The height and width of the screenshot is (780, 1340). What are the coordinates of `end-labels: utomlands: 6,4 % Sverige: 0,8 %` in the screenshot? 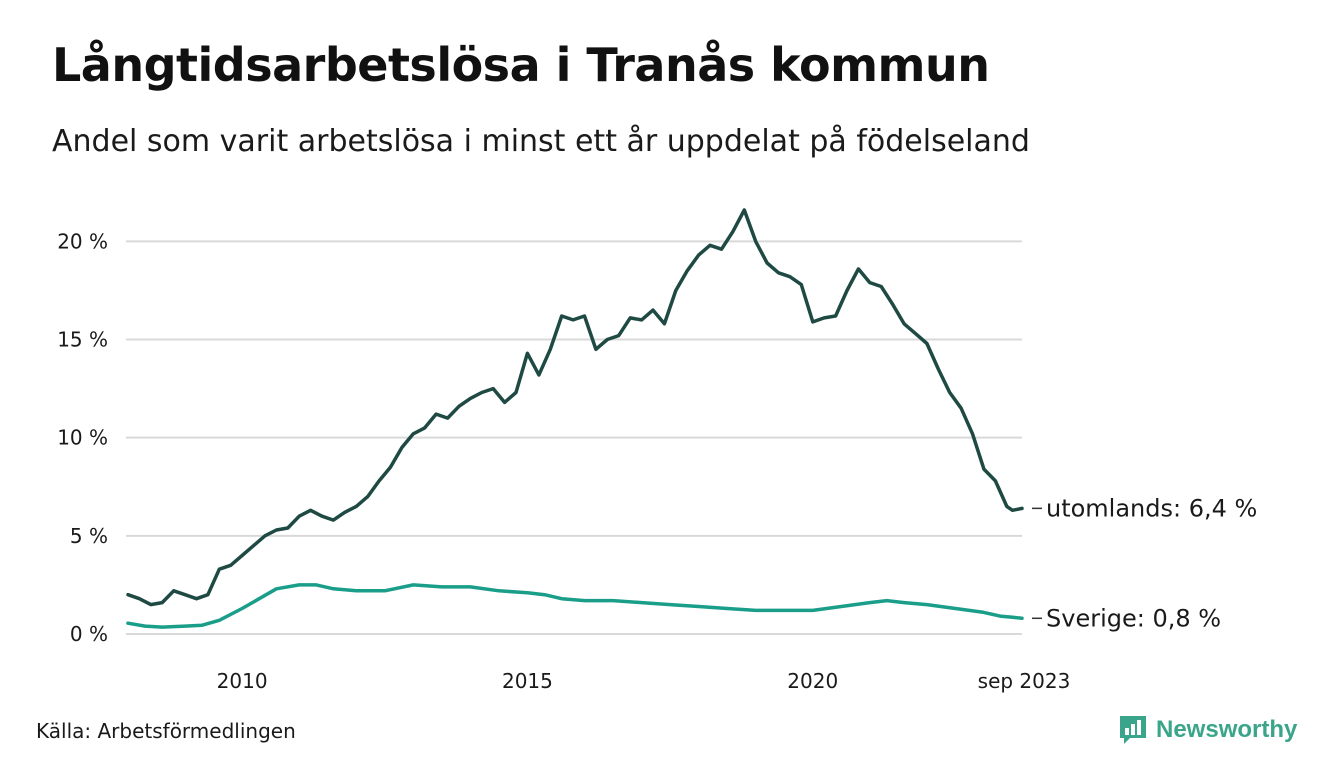 It's located at (1144, 563).